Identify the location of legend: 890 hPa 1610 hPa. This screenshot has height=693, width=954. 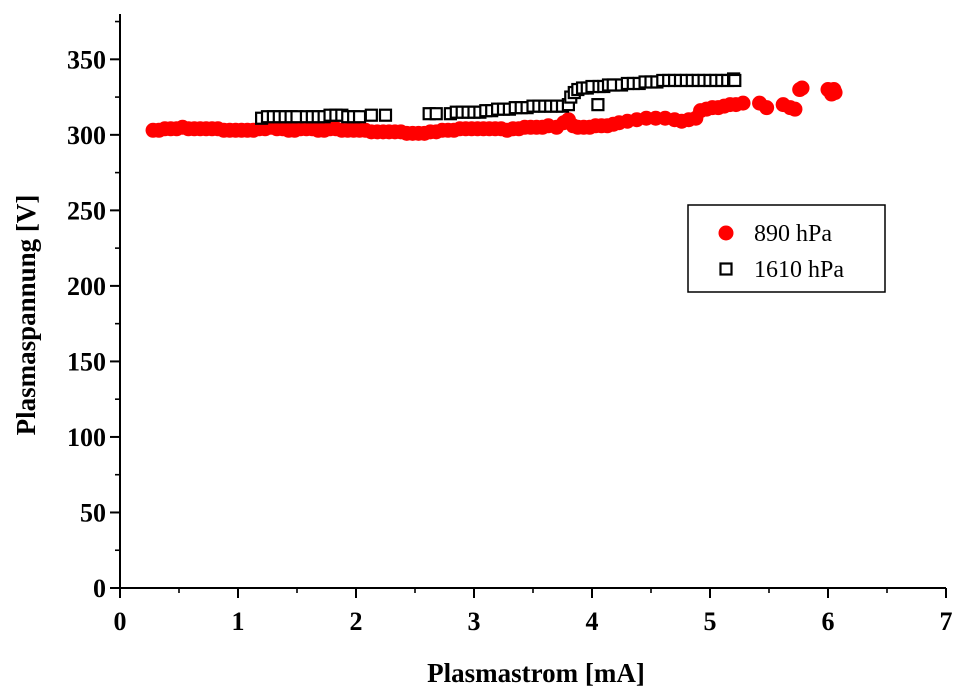
(786, 248).